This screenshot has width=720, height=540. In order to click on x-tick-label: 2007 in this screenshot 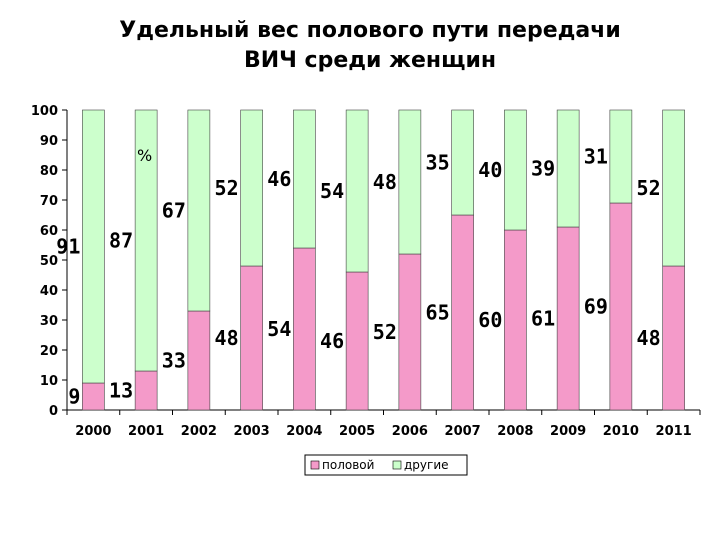, I will do `click(463, 431)`.